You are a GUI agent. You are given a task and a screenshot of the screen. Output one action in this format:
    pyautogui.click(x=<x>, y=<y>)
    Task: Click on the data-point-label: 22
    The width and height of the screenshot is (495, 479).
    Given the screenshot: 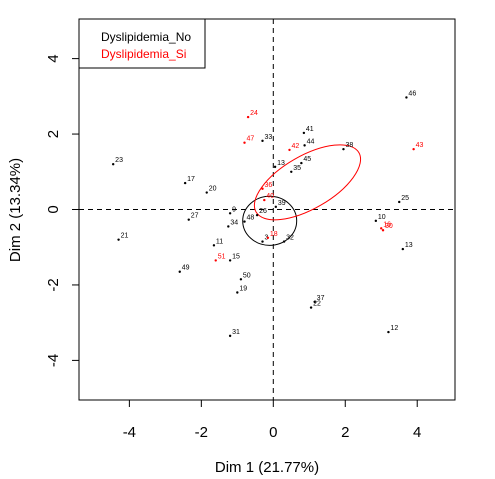 What is the action you would take?
    pyautogui.click(x=317, y=304)
    